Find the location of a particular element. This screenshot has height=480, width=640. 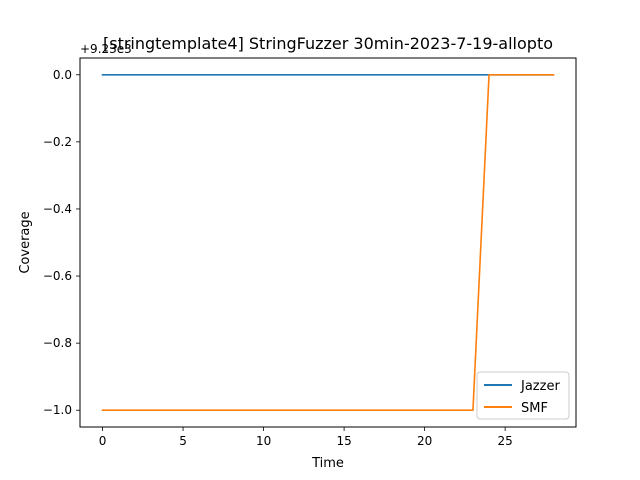

y-tick-label: −1.0 is located at coordinates (57, 410).